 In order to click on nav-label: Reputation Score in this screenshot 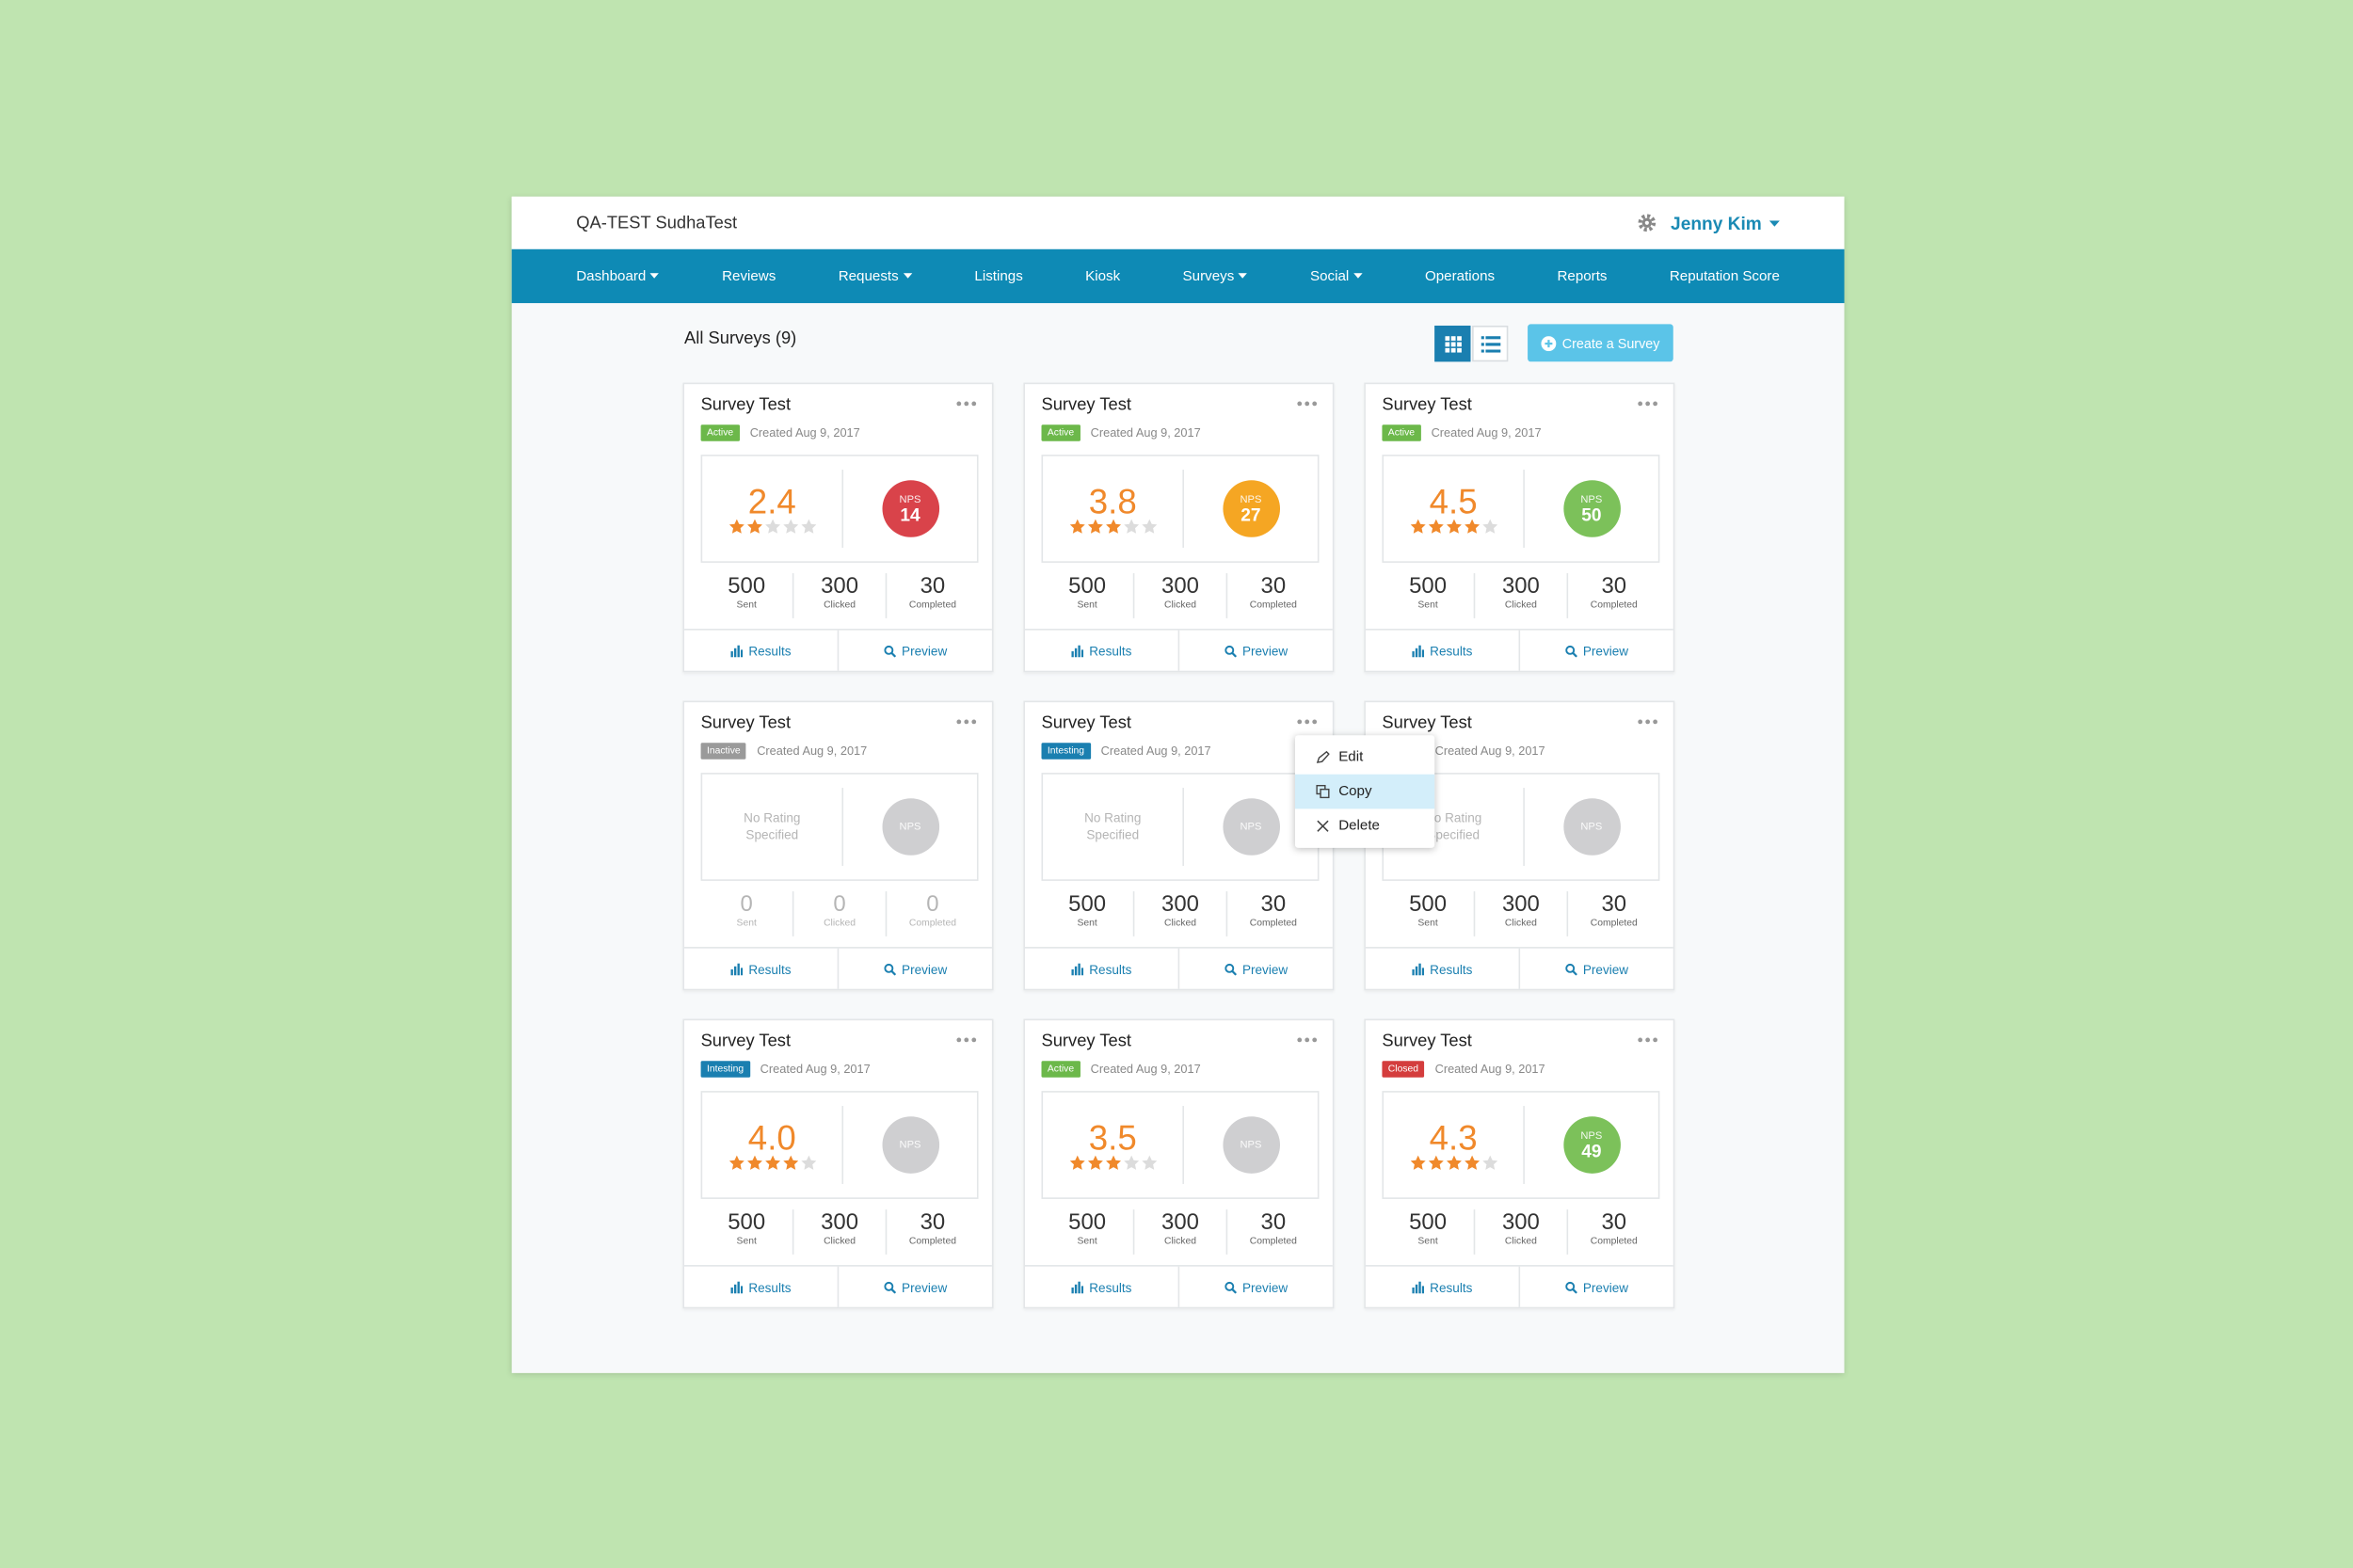, I will do `click(1725, 276)`.